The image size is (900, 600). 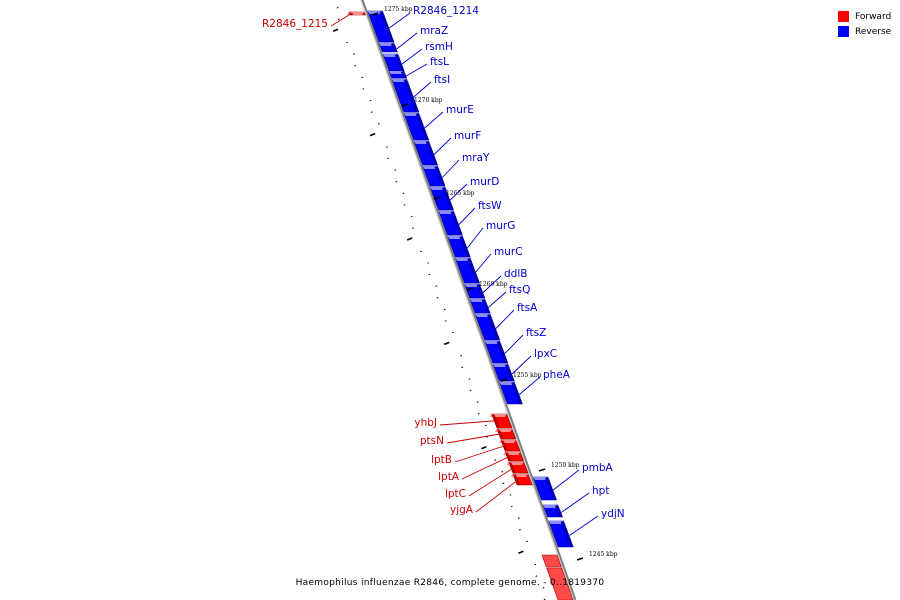 What do you see at coordinates (467, 270) in the screenshot?
I see `gene-murC` at bounding box center [467, 270].